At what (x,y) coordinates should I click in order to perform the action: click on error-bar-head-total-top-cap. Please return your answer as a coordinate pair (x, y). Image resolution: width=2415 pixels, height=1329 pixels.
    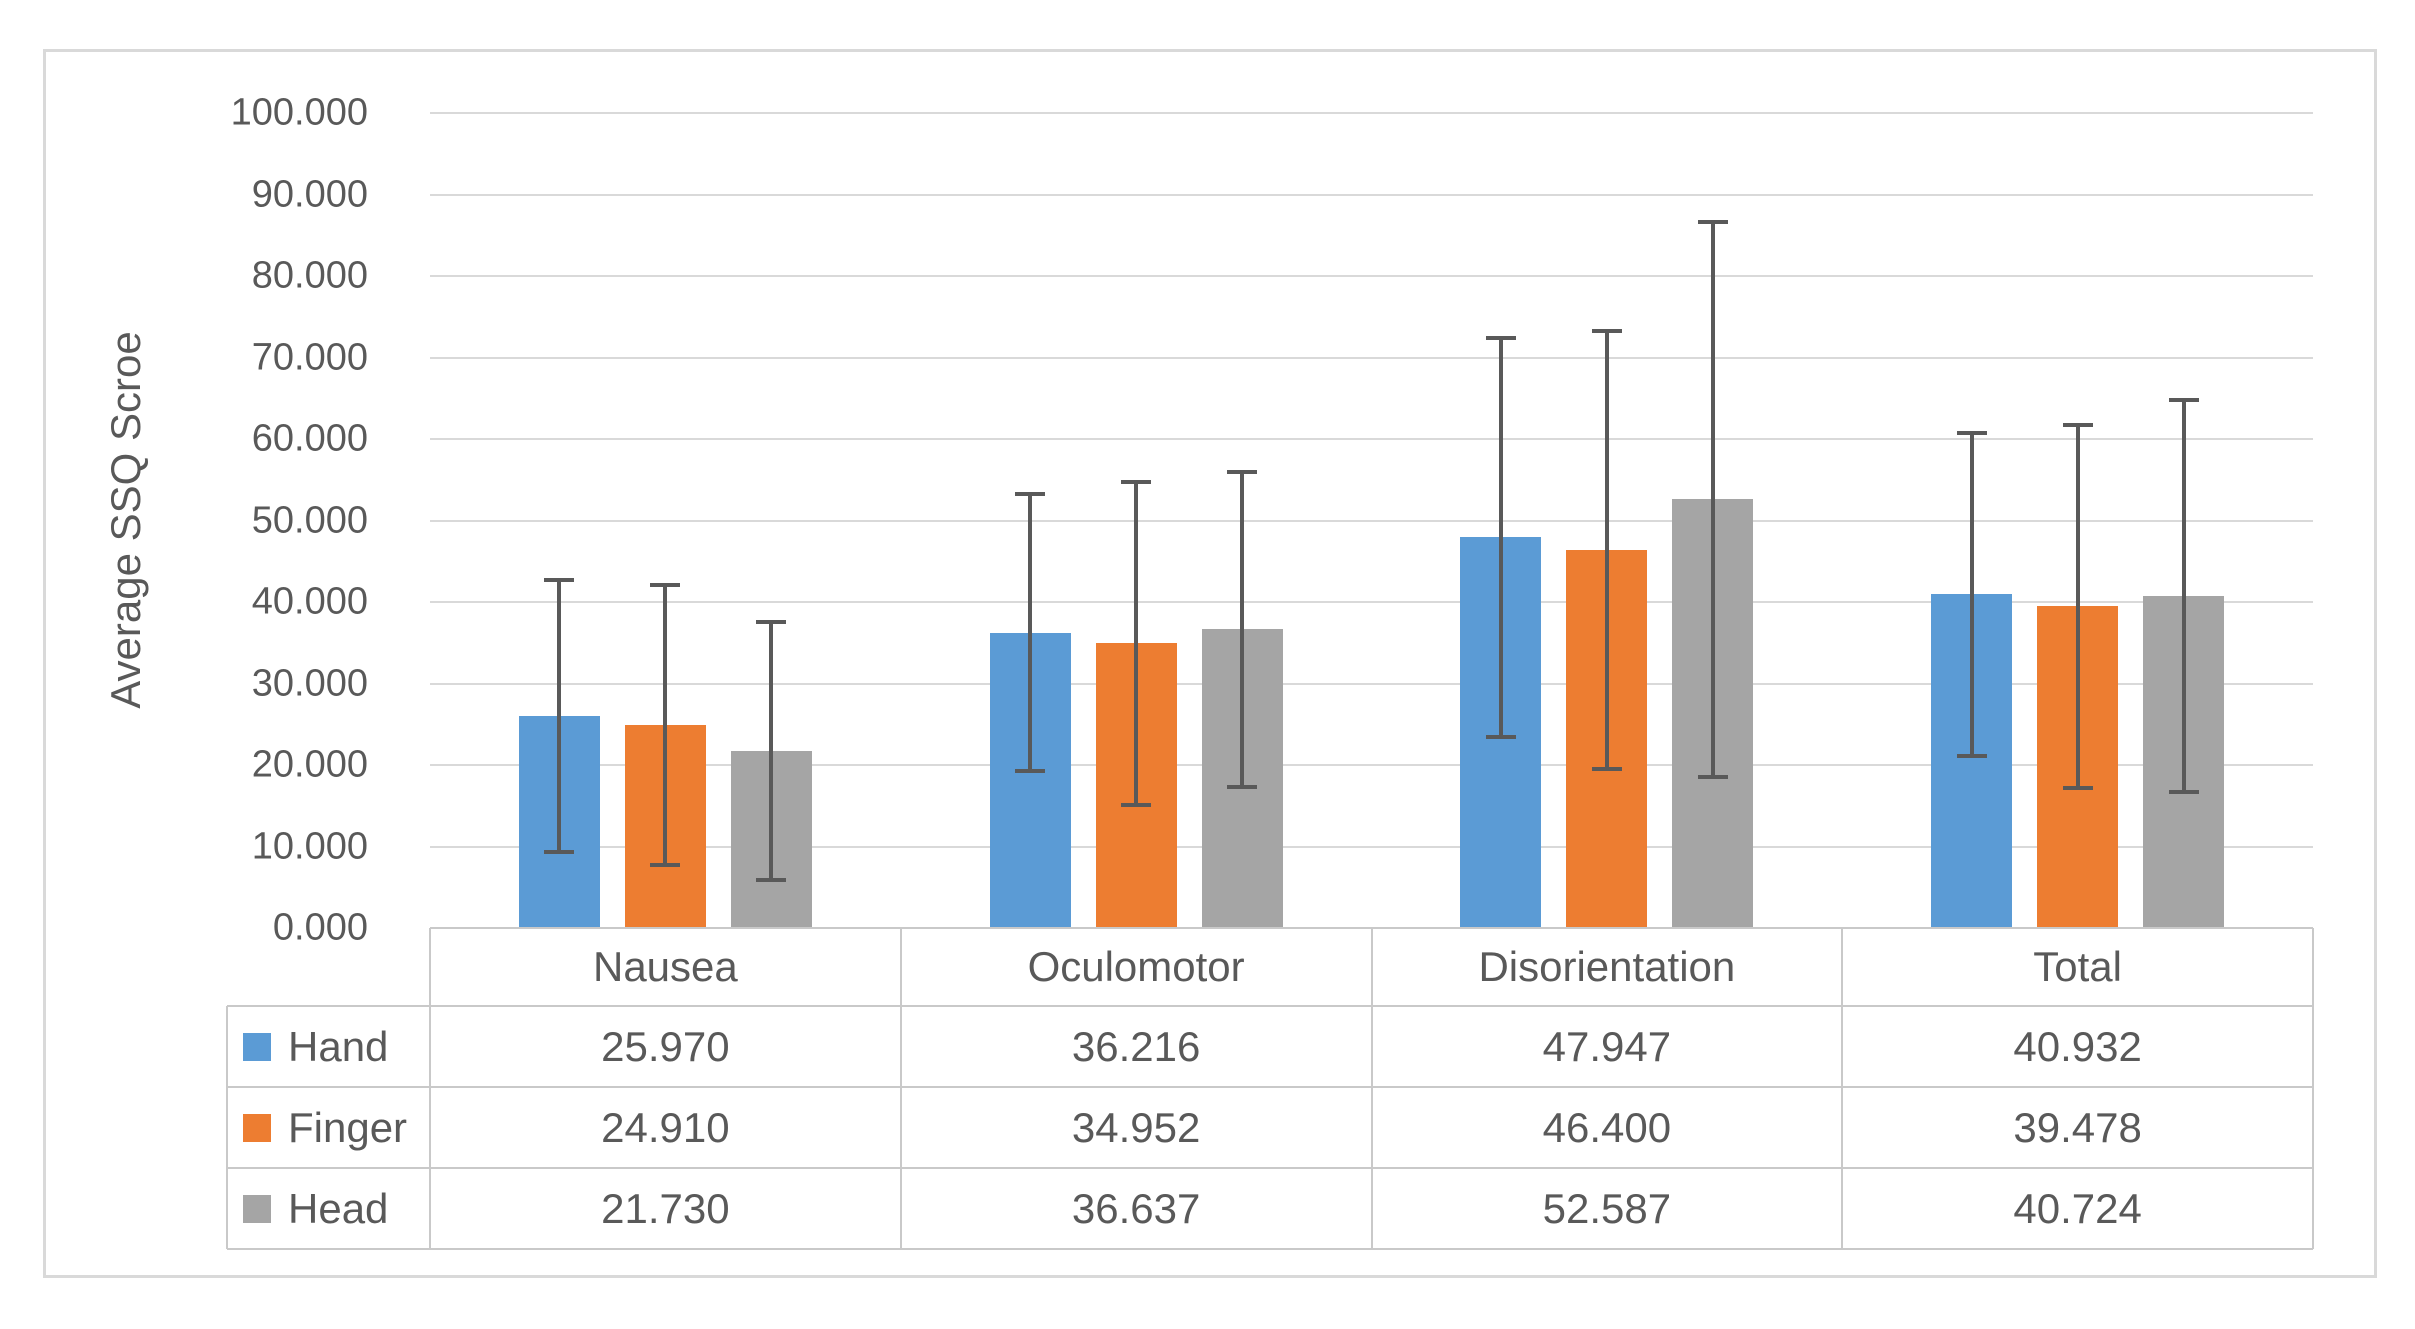
    Looking at the image, I should click on (2183, 400).